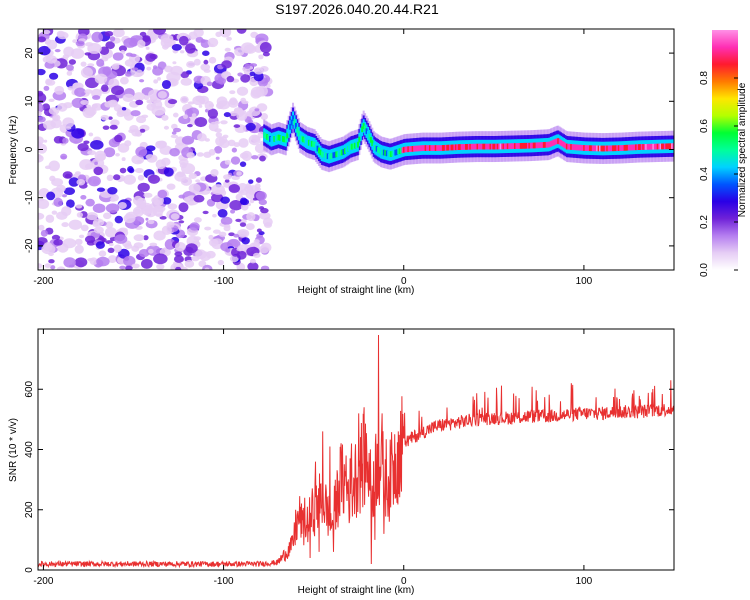 The height and width of the screenshot is (600, 750). Describe the element at coordinates (718, 174) in the screenshot. I see `colorbar-ticks: 0.0 0.2 0.4 0.6 0.8` at that location.